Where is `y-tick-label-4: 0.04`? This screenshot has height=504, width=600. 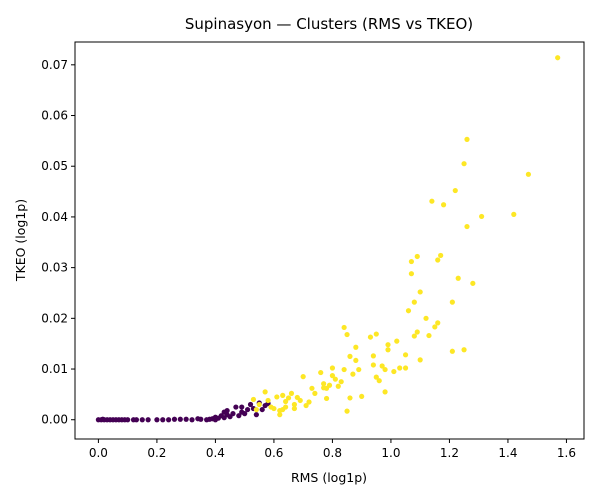
y-tick-label-4: 0.04 is located at coordinates (54, 217).